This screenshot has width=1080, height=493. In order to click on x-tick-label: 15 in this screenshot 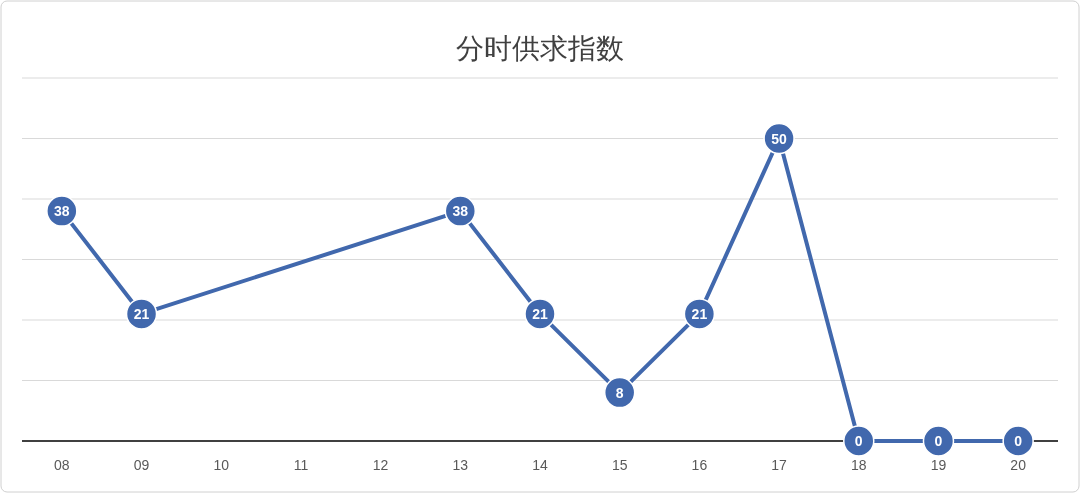, I will do `click(619, 465)`.